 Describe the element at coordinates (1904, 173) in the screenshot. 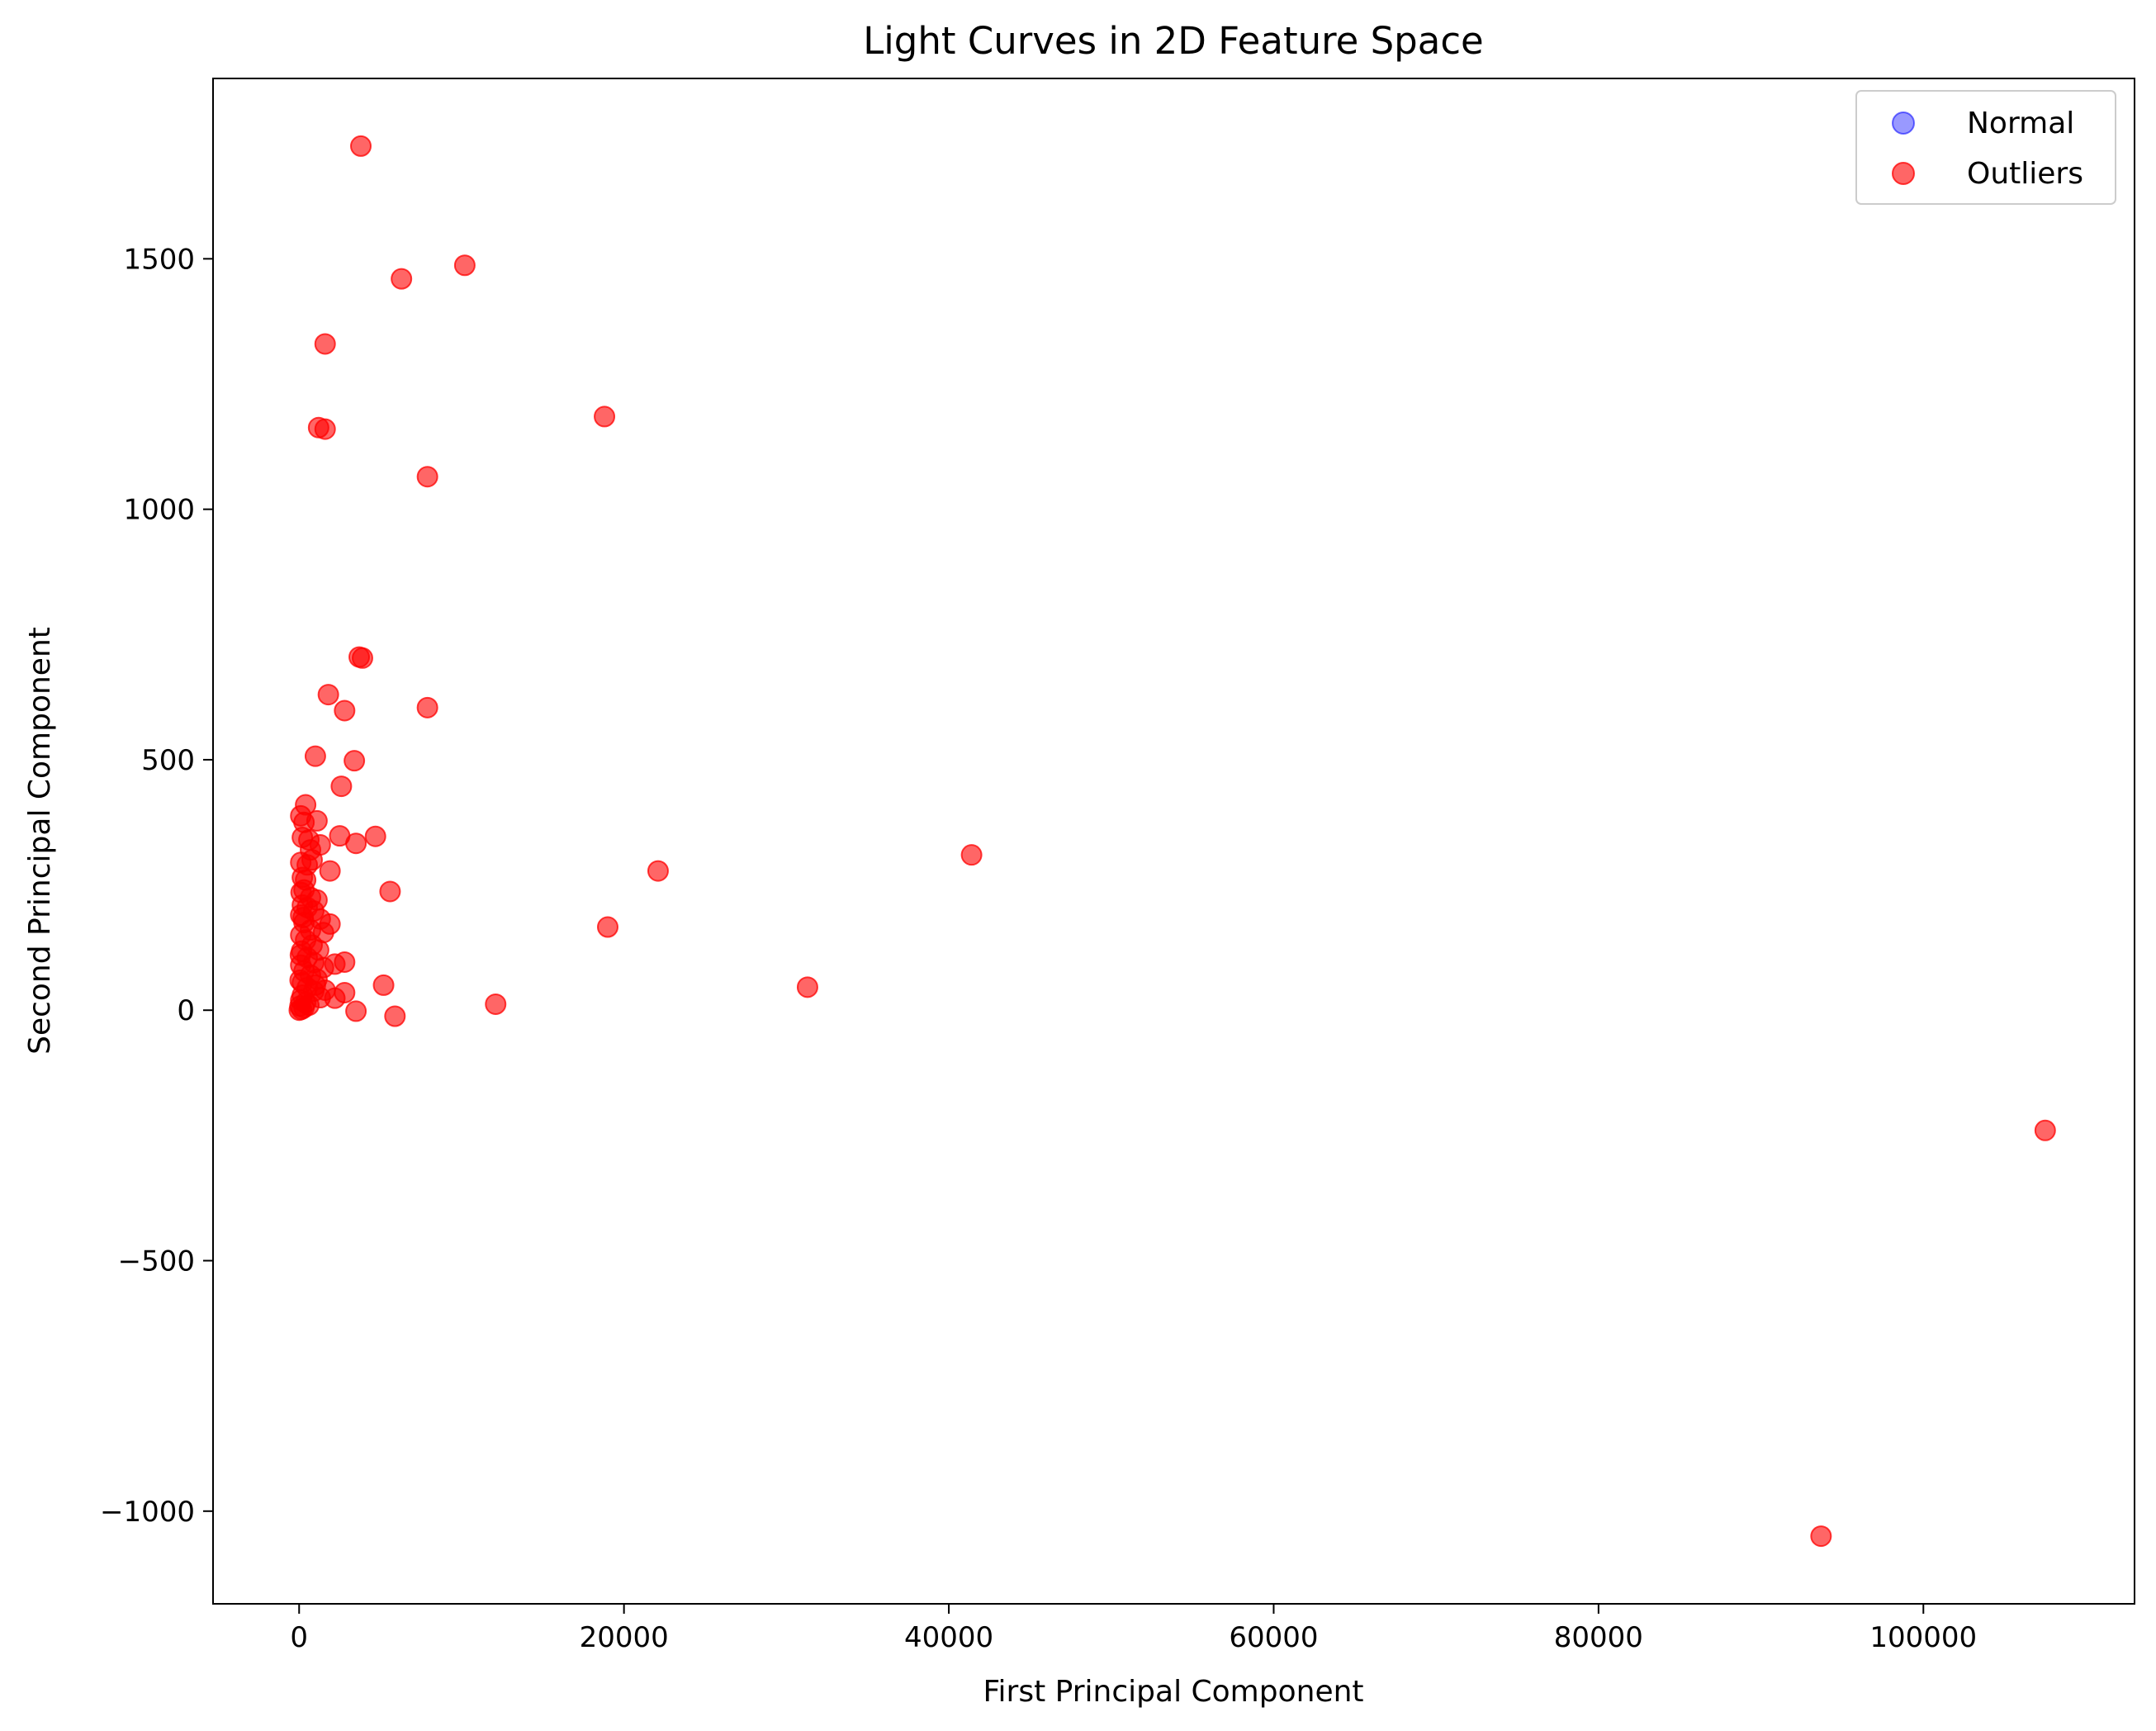

I see `legend-marker-outliers` at that location.